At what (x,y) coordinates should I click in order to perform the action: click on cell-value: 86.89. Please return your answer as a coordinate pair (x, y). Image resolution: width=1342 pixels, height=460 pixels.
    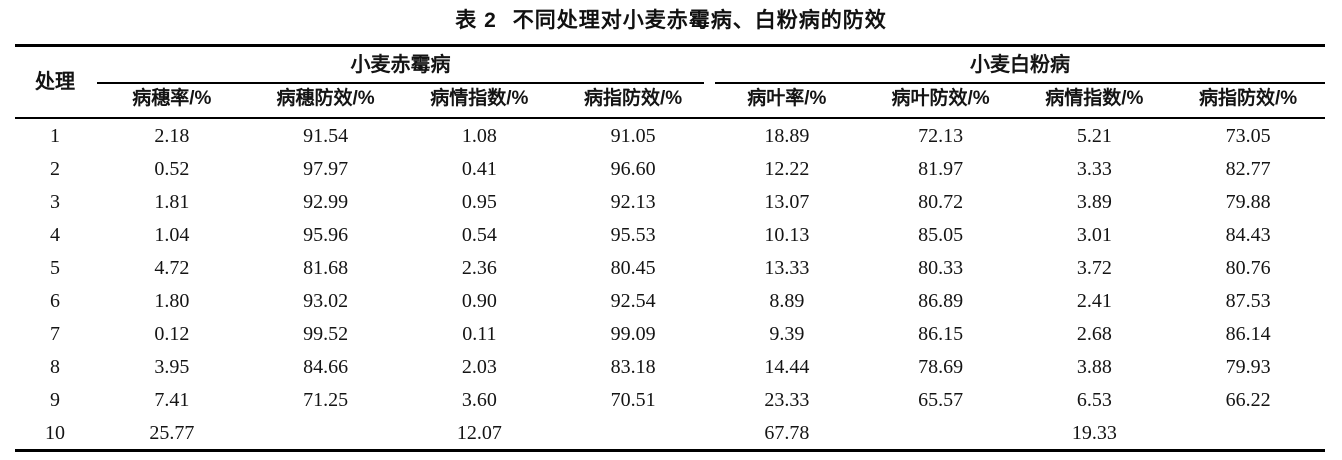
    Looking at the image, I should click on (941, 300).